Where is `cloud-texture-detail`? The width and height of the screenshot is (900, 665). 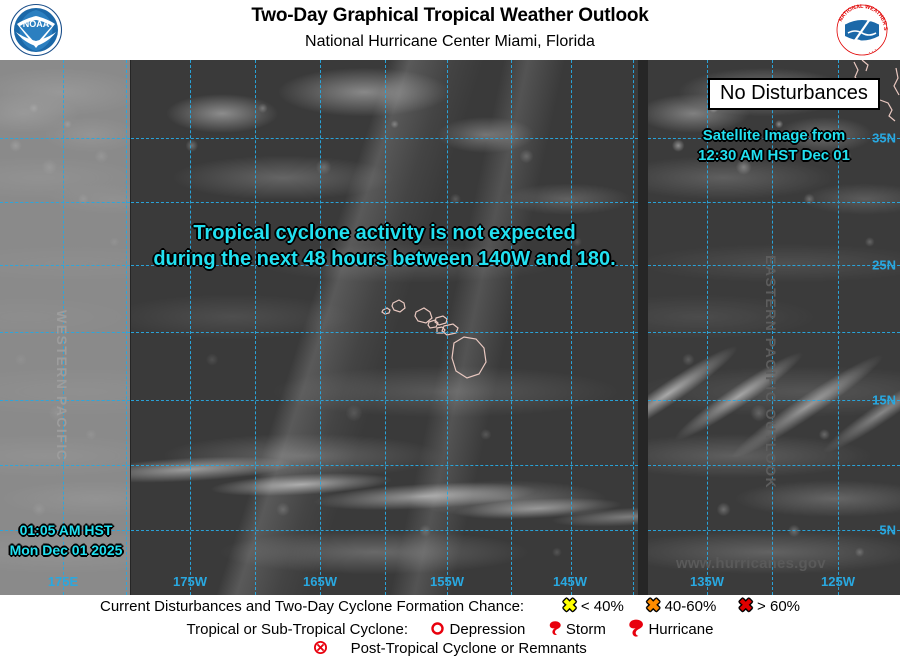 cloud-texture-detail is located at coordinates (65, 327).